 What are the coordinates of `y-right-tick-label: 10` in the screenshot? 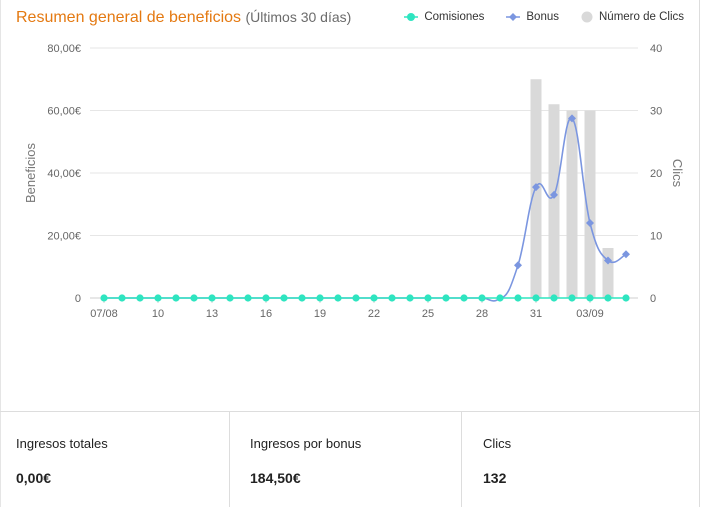 It's located at (656, 237).